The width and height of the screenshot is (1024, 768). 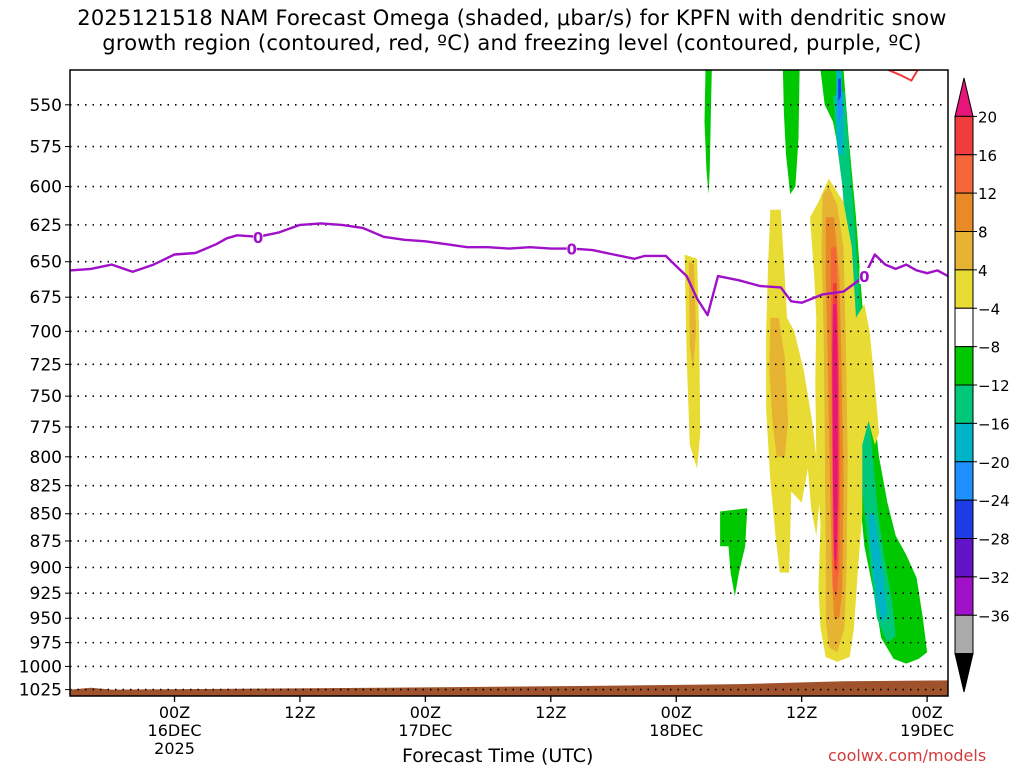 What do you see at coordinates (175, 730) in the screenshot?
I see `x-tick-date: 16DEC` at bounding box center [175, 730].